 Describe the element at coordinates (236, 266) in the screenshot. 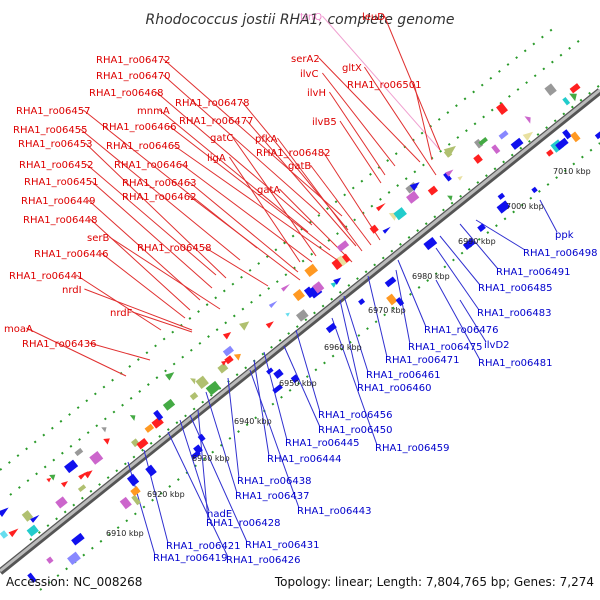

I see `leader-line-RHA1_ro06458` at that location.